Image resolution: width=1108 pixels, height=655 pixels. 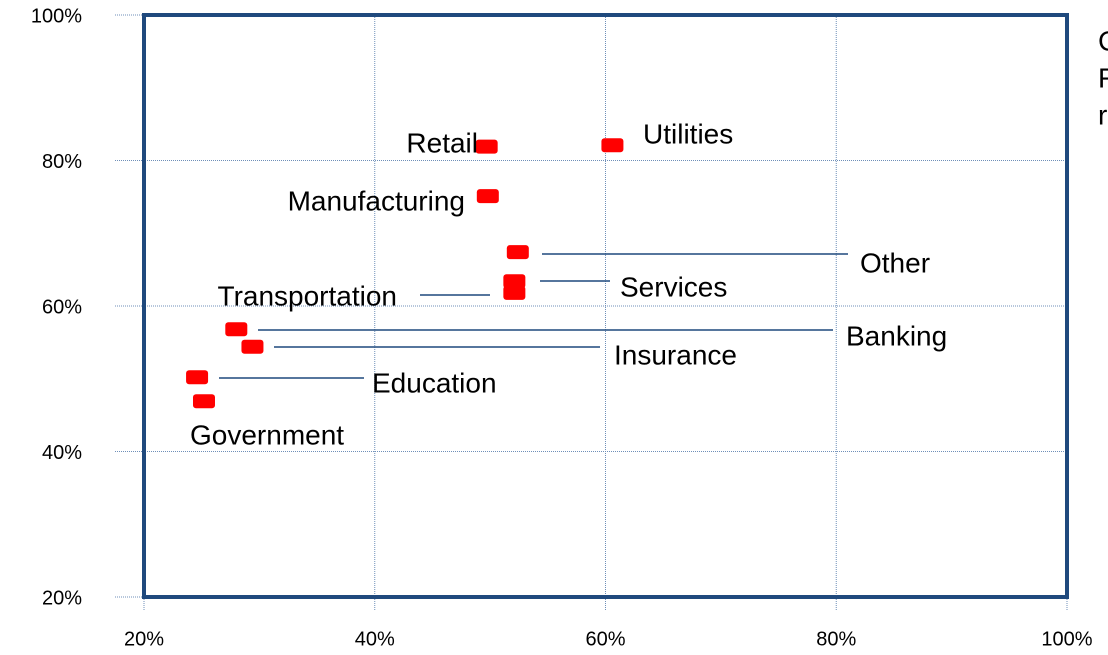 I want to click on point-label: Other, so click(x=895, y=262).